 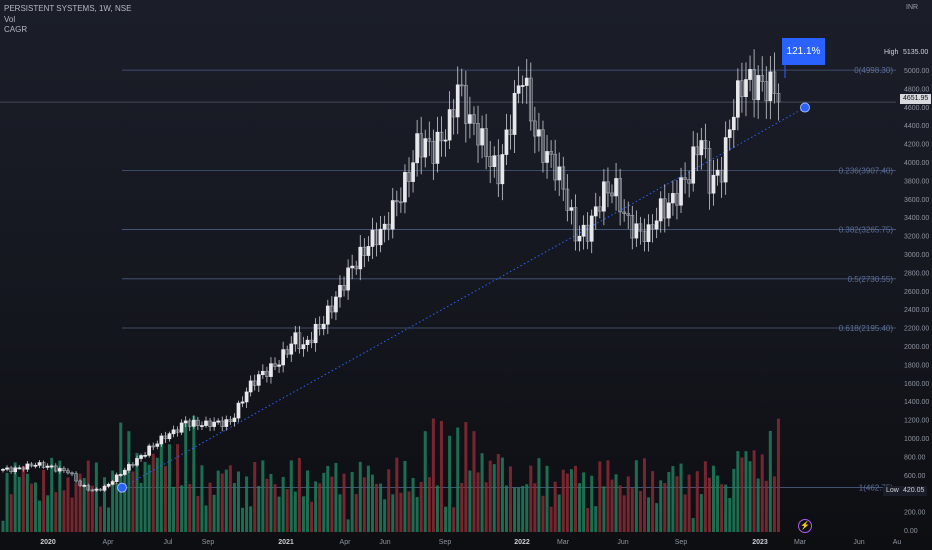 I want to click on x-tick-label: 2022, so click(x=522, y=542).